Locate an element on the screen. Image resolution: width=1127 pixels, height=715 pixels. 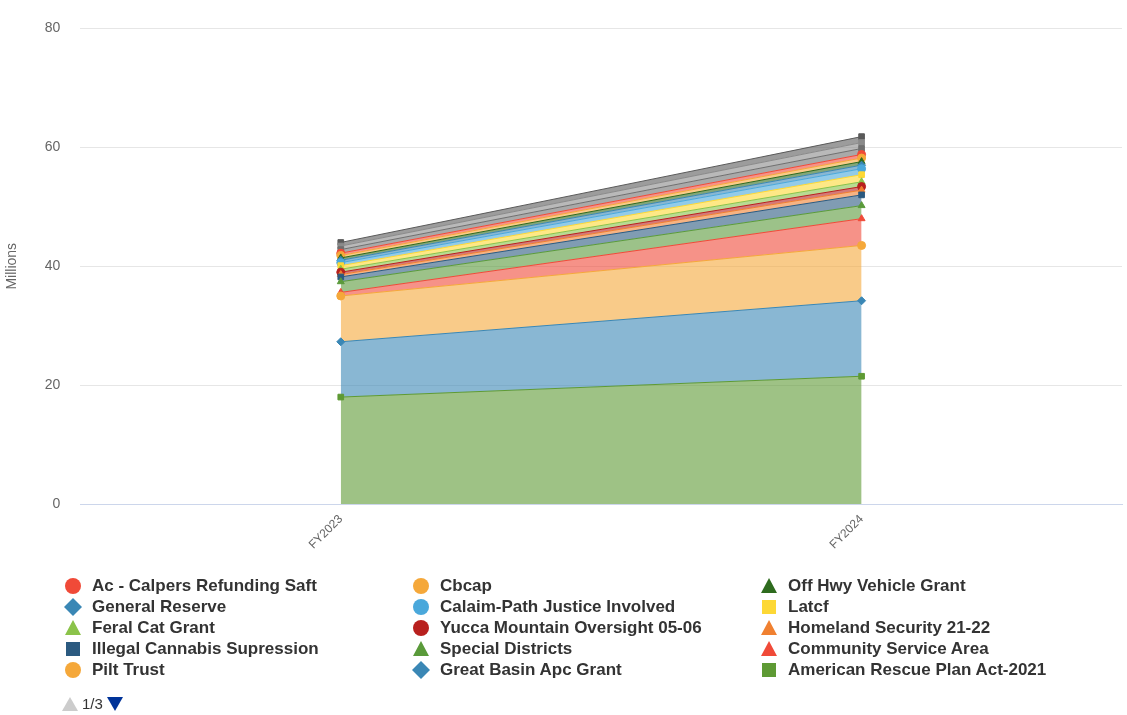
legend-label: Latcf is located at coordinates (808, 606).